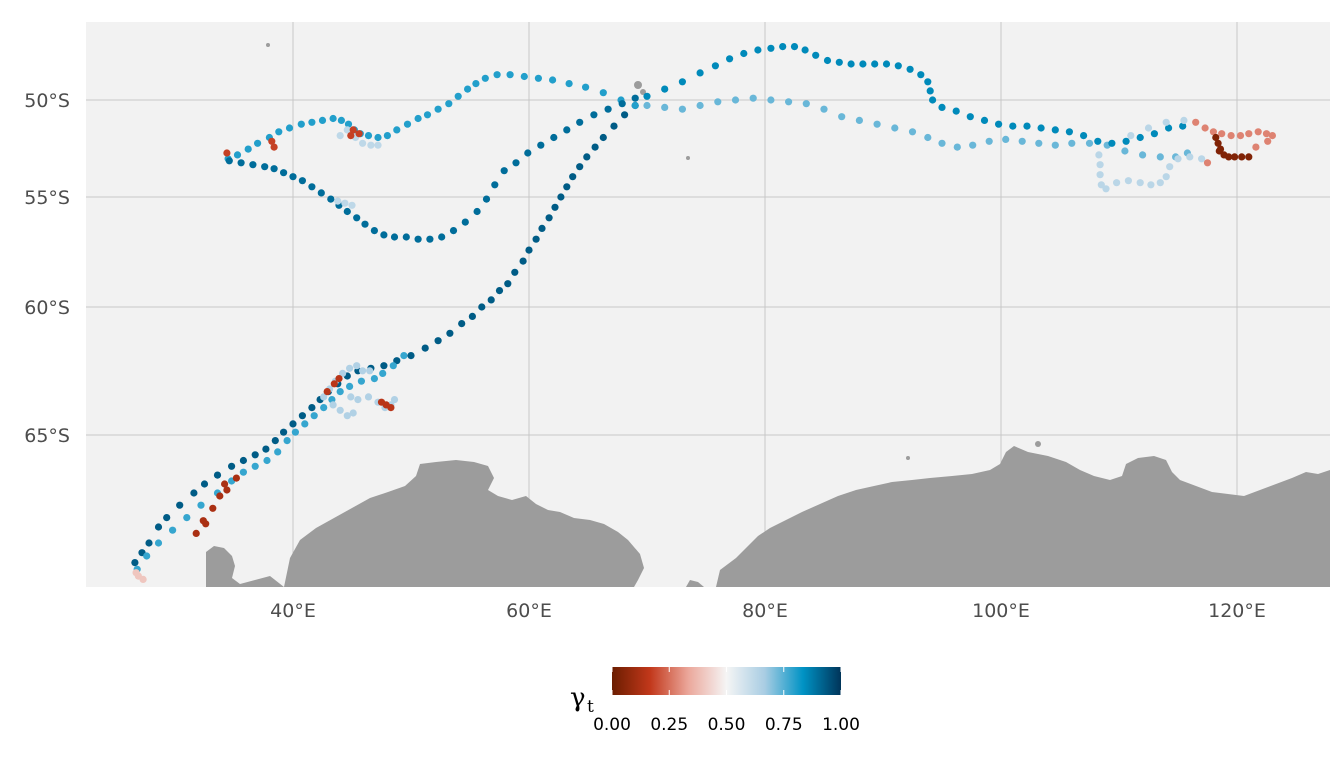  I want to click on antarctica-coastline-east, so click(1023, 516).